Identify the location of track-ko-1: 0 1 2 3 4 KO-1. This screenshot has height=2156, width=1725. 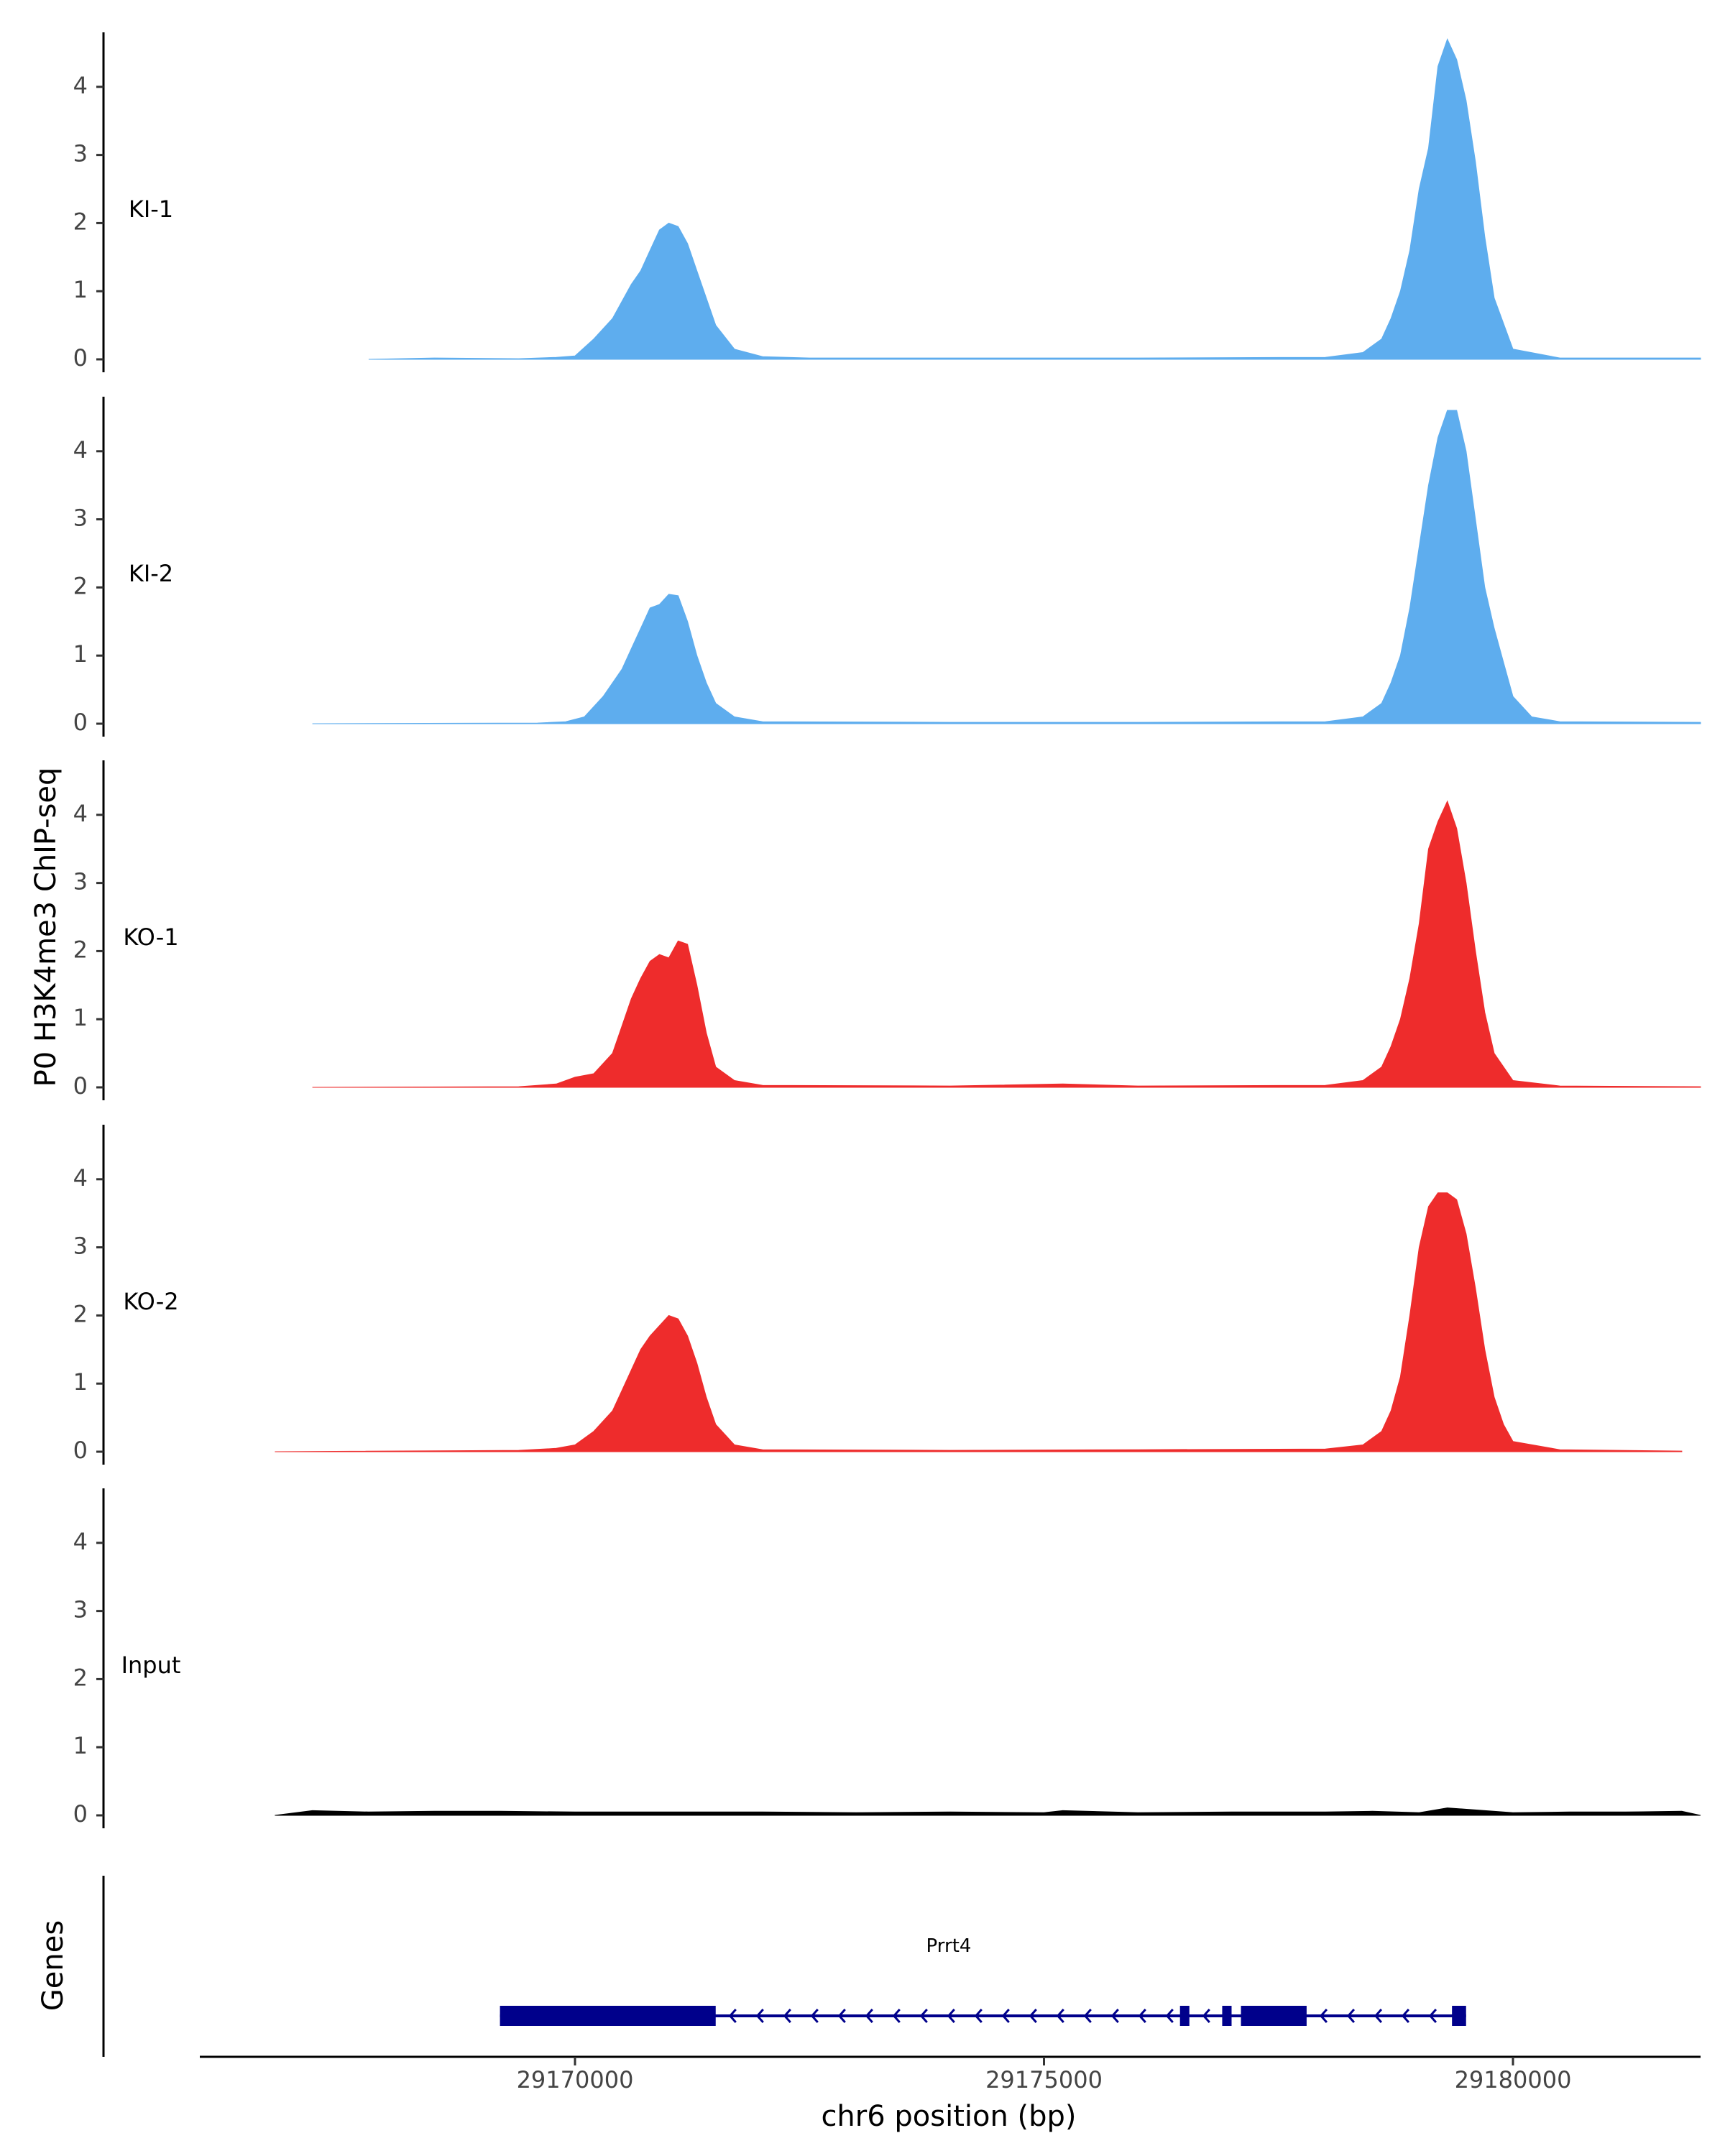
(887, 930).